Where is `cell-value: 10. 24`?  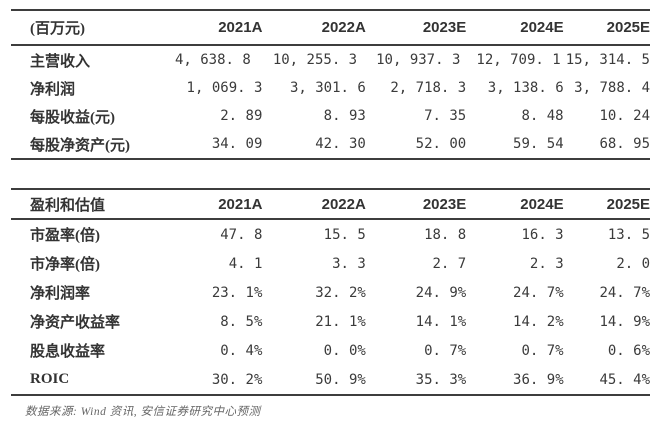 cell-value: 10. 24 is located at coordinates (625, 116).